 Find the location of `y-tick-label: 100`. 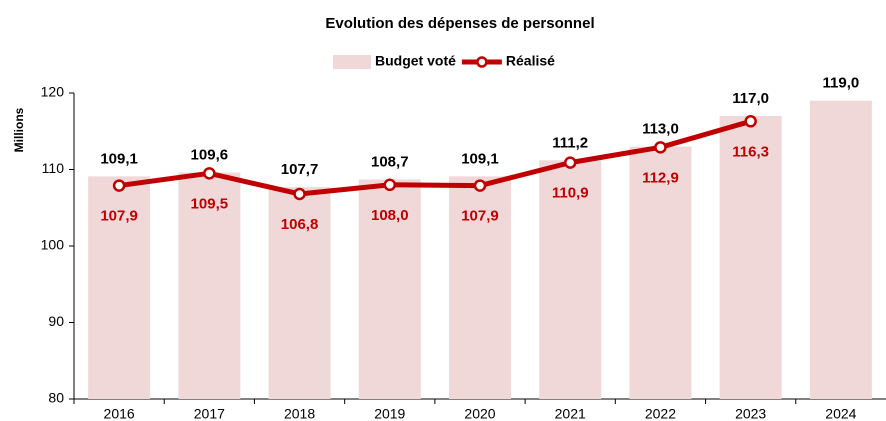

y-tick-label: 100 is located at coordinates (53, 245).